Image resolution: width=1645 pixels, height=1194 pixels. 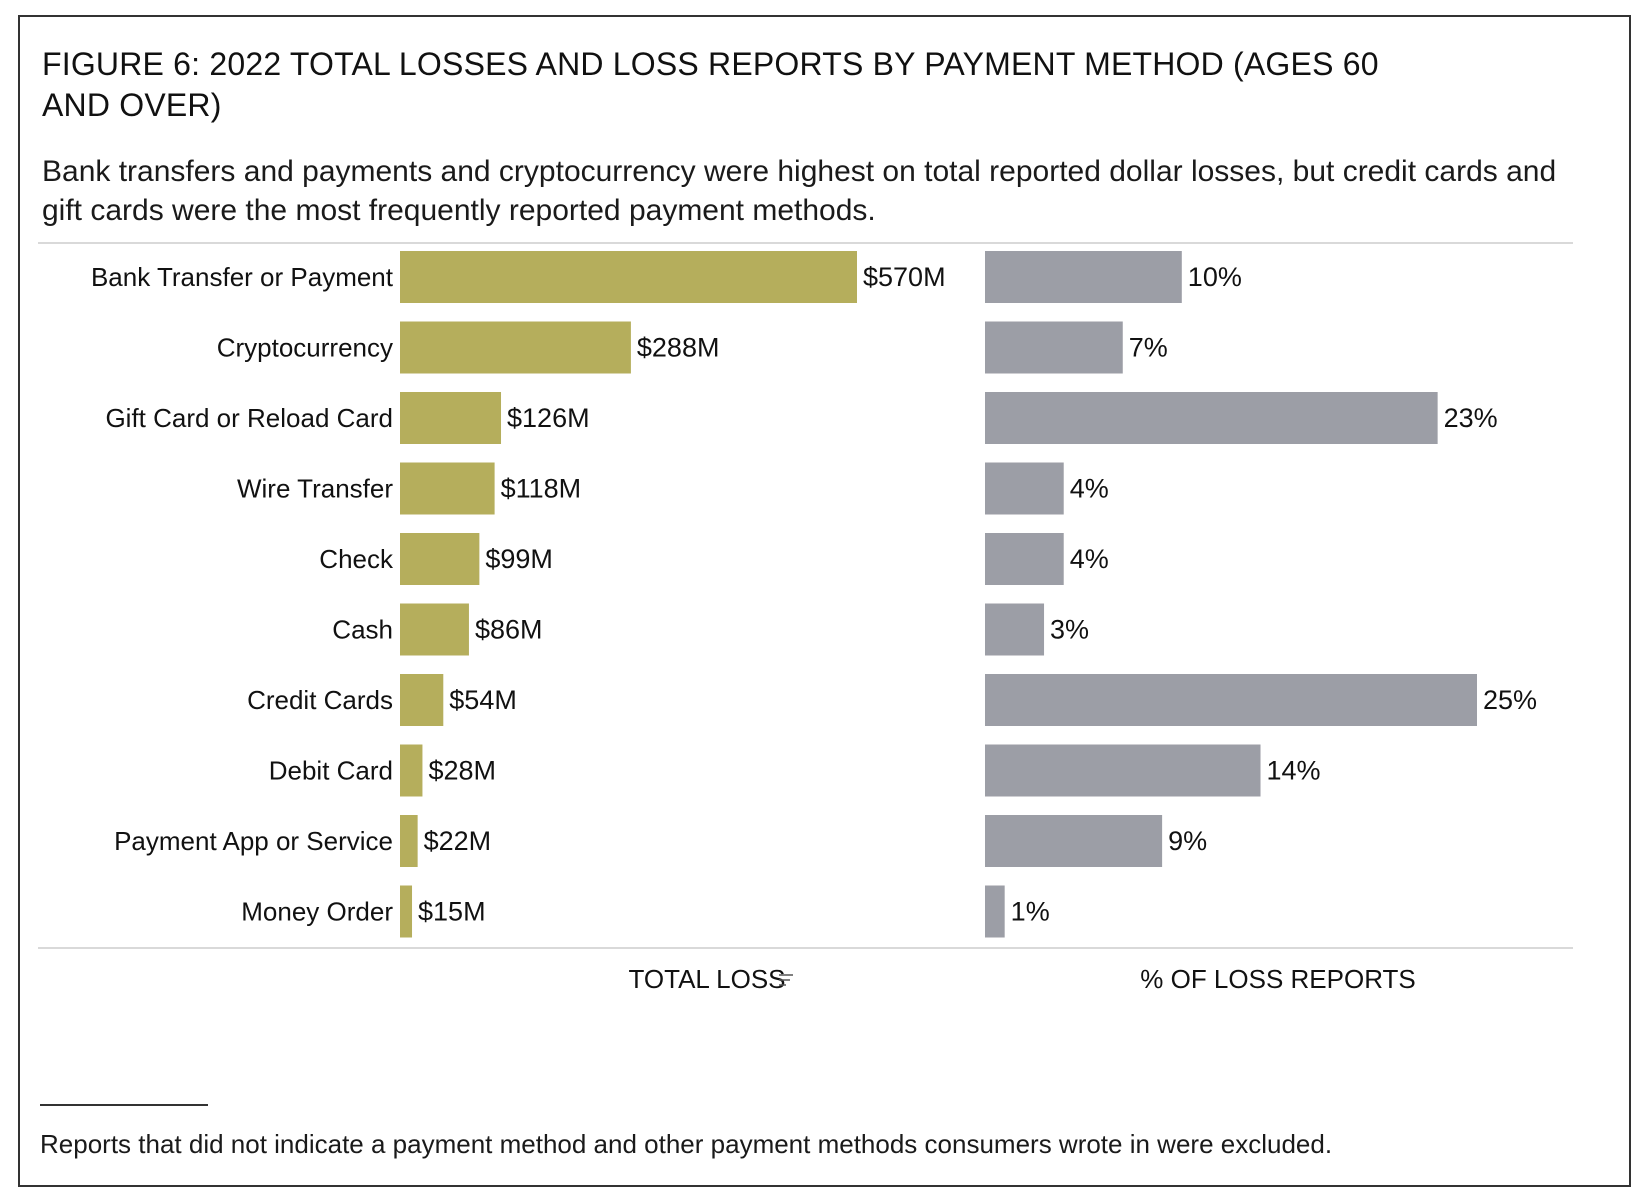 What do you see at coordinates (242, 277) in the screenshot?
I see `category-label: Bank Transfer or Payment` at bounding box center [242, 277].